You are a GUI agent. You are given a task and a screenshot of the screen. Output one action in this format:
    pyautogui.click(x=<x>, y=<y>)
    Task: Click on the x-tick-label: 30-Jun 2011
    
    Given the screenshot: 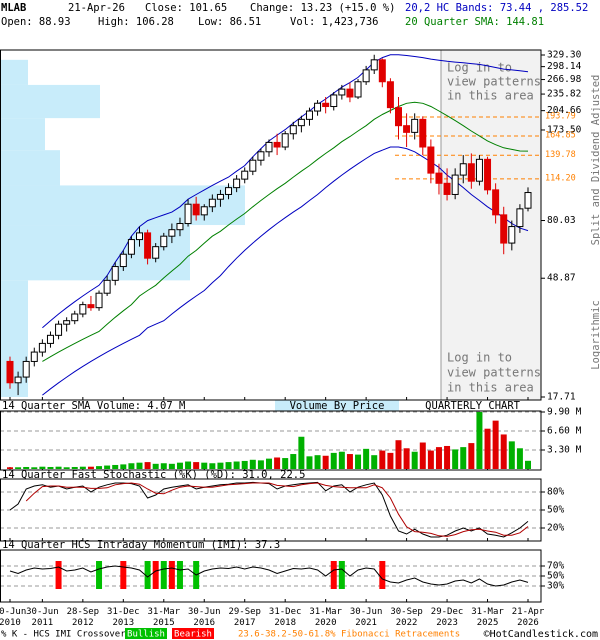 What is the action you would take?
    pyautogui.click(x=42, y=617)
    